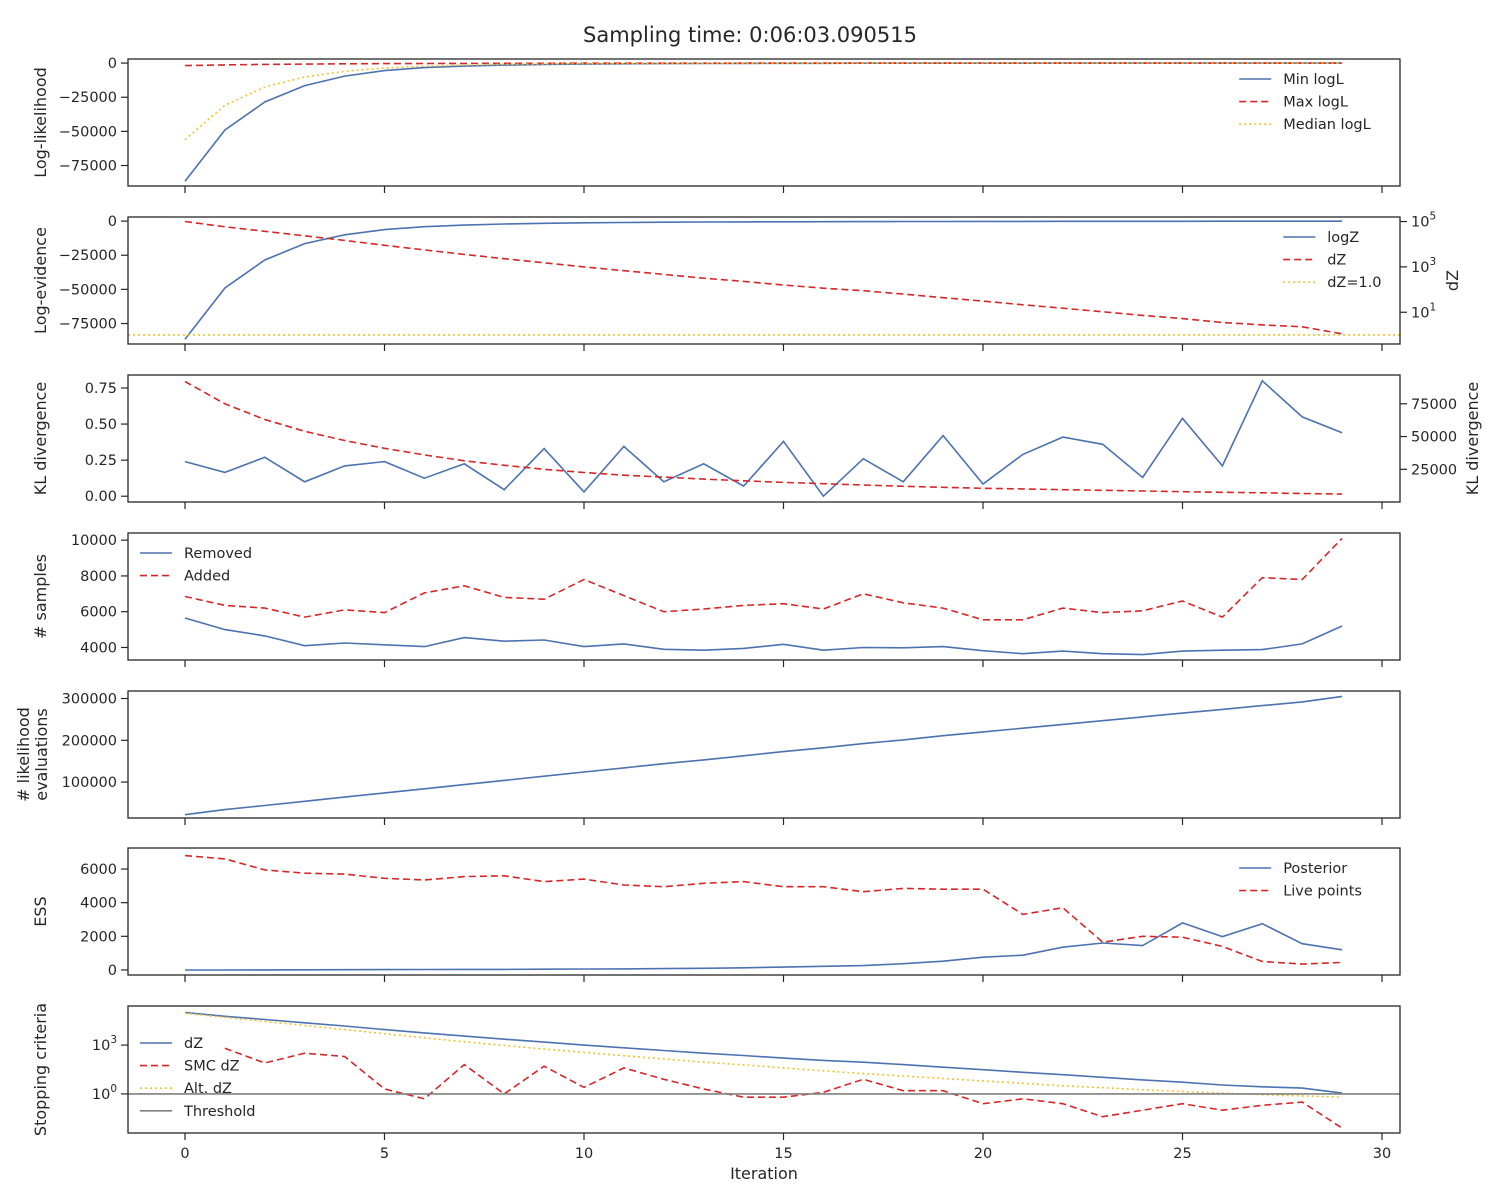 Image resolution: width=1500 pixels, height=1200 pixels. Describe the element at coordinates (219, 1112) in the screenshot. I see `legend-label: Threshold` at that location.